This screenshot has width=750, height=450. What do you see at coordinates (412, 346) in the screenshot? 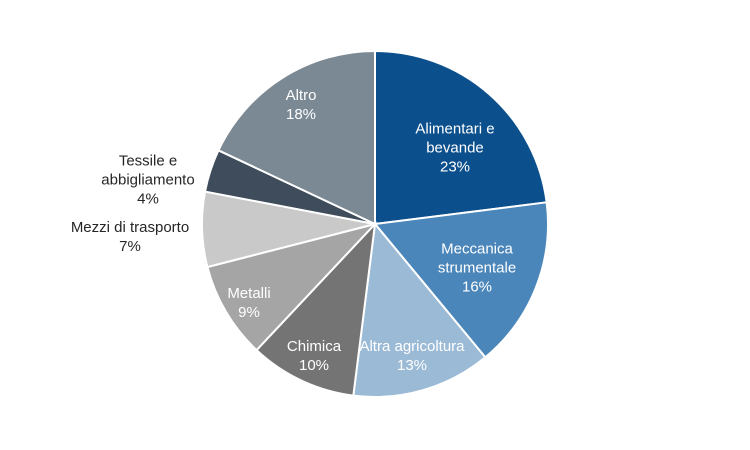
I see `category-label: Altra agricoltura` at bounding box center [412, 346].